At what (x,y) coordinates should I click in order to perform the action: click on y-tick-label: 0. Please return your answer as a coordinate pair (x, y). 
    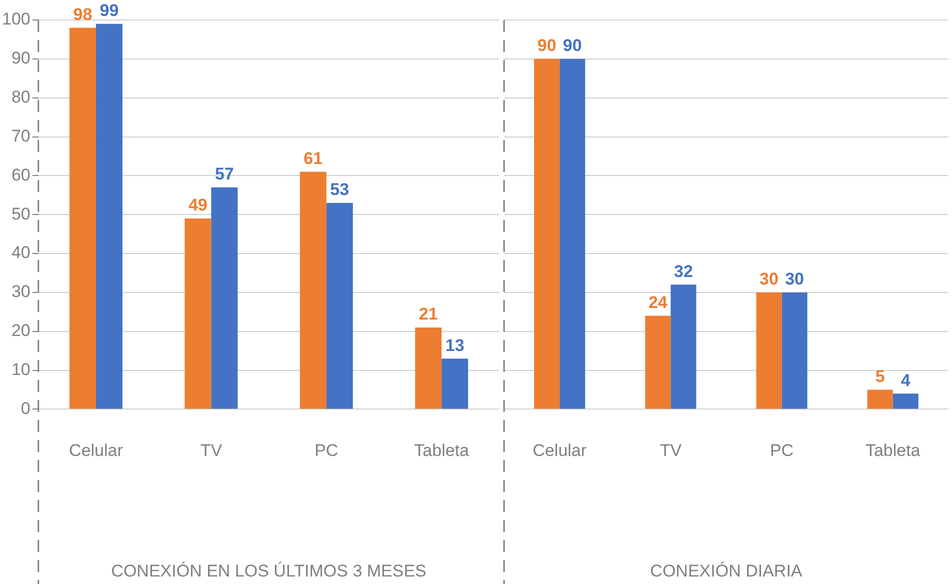
    Looking at the image, I should click on (25, 408).